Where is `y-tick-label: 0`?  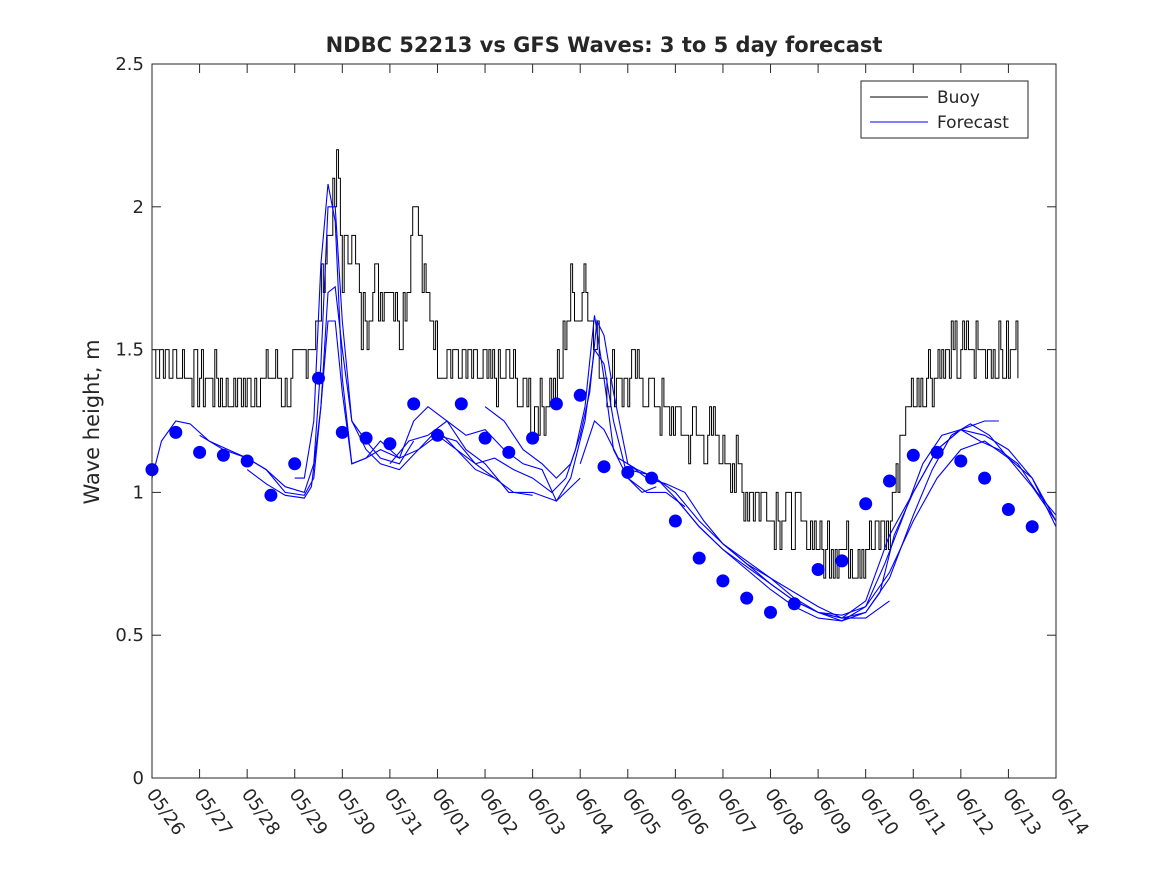
y-tick-label: 0 is located at coordinates (138, 778).